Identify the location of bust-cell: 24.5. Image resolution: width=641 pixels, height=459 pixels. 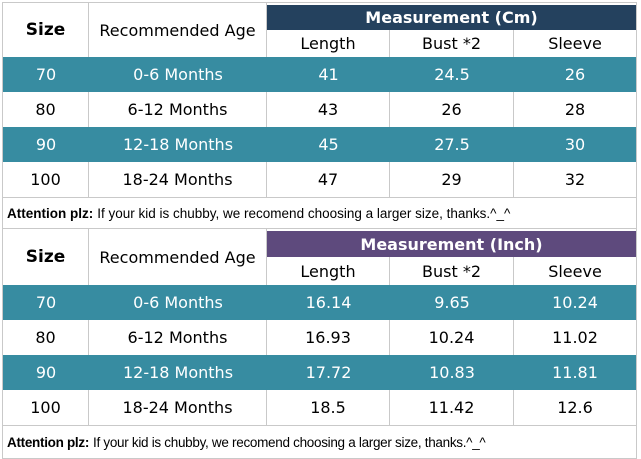
(452, 74).